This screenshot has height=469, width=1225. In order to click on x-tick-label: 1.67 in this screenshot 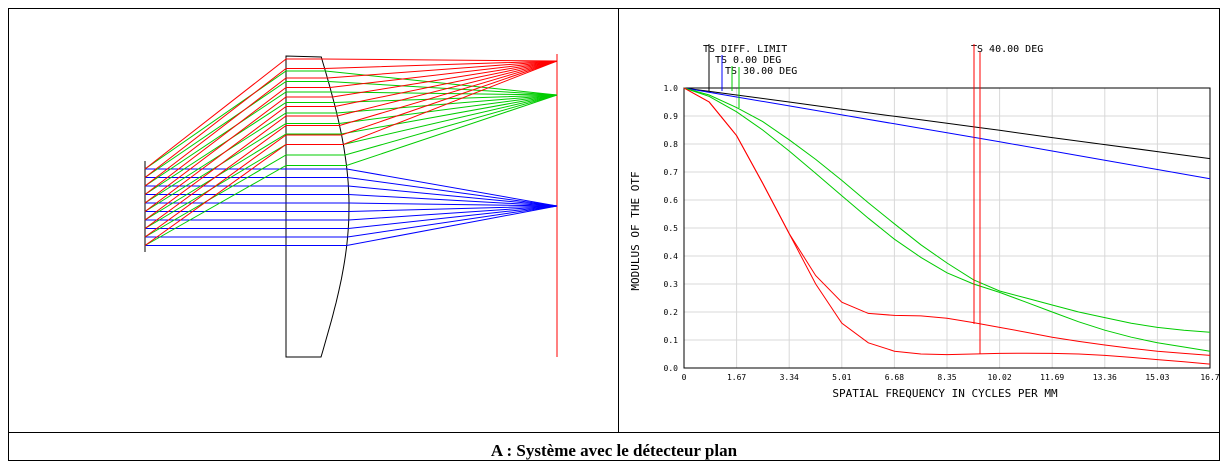, I will do `click(736, 377)`.